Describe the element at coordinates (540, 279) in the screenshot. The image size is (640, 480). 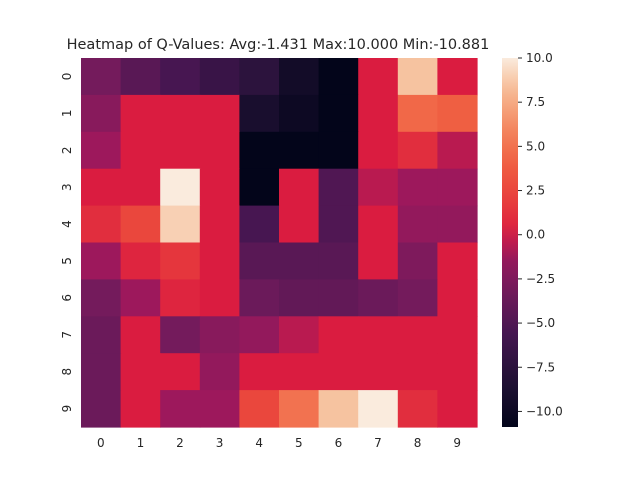
I see `colorbar-tick-label: −2.5` at that location.